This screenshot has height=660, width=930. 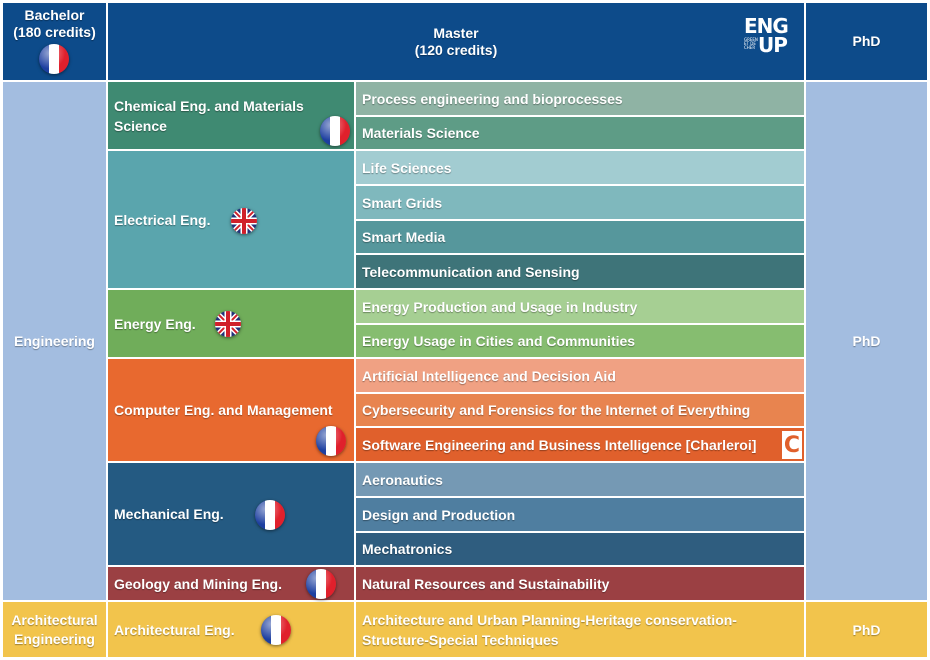 What do you see at coordinates (580, 514) in the screenshot?
I see `master-program: Design and Production` at bounding box center [580, 514].